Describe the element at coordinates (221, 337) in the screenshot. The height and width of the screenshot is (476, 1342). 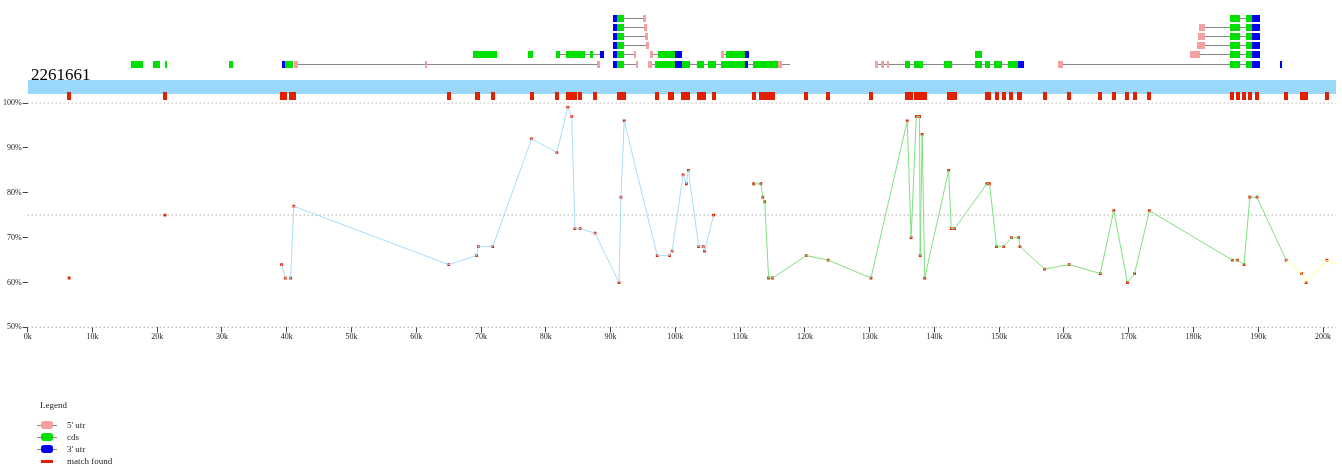
I see `x-tick-label: 30k` at that location.